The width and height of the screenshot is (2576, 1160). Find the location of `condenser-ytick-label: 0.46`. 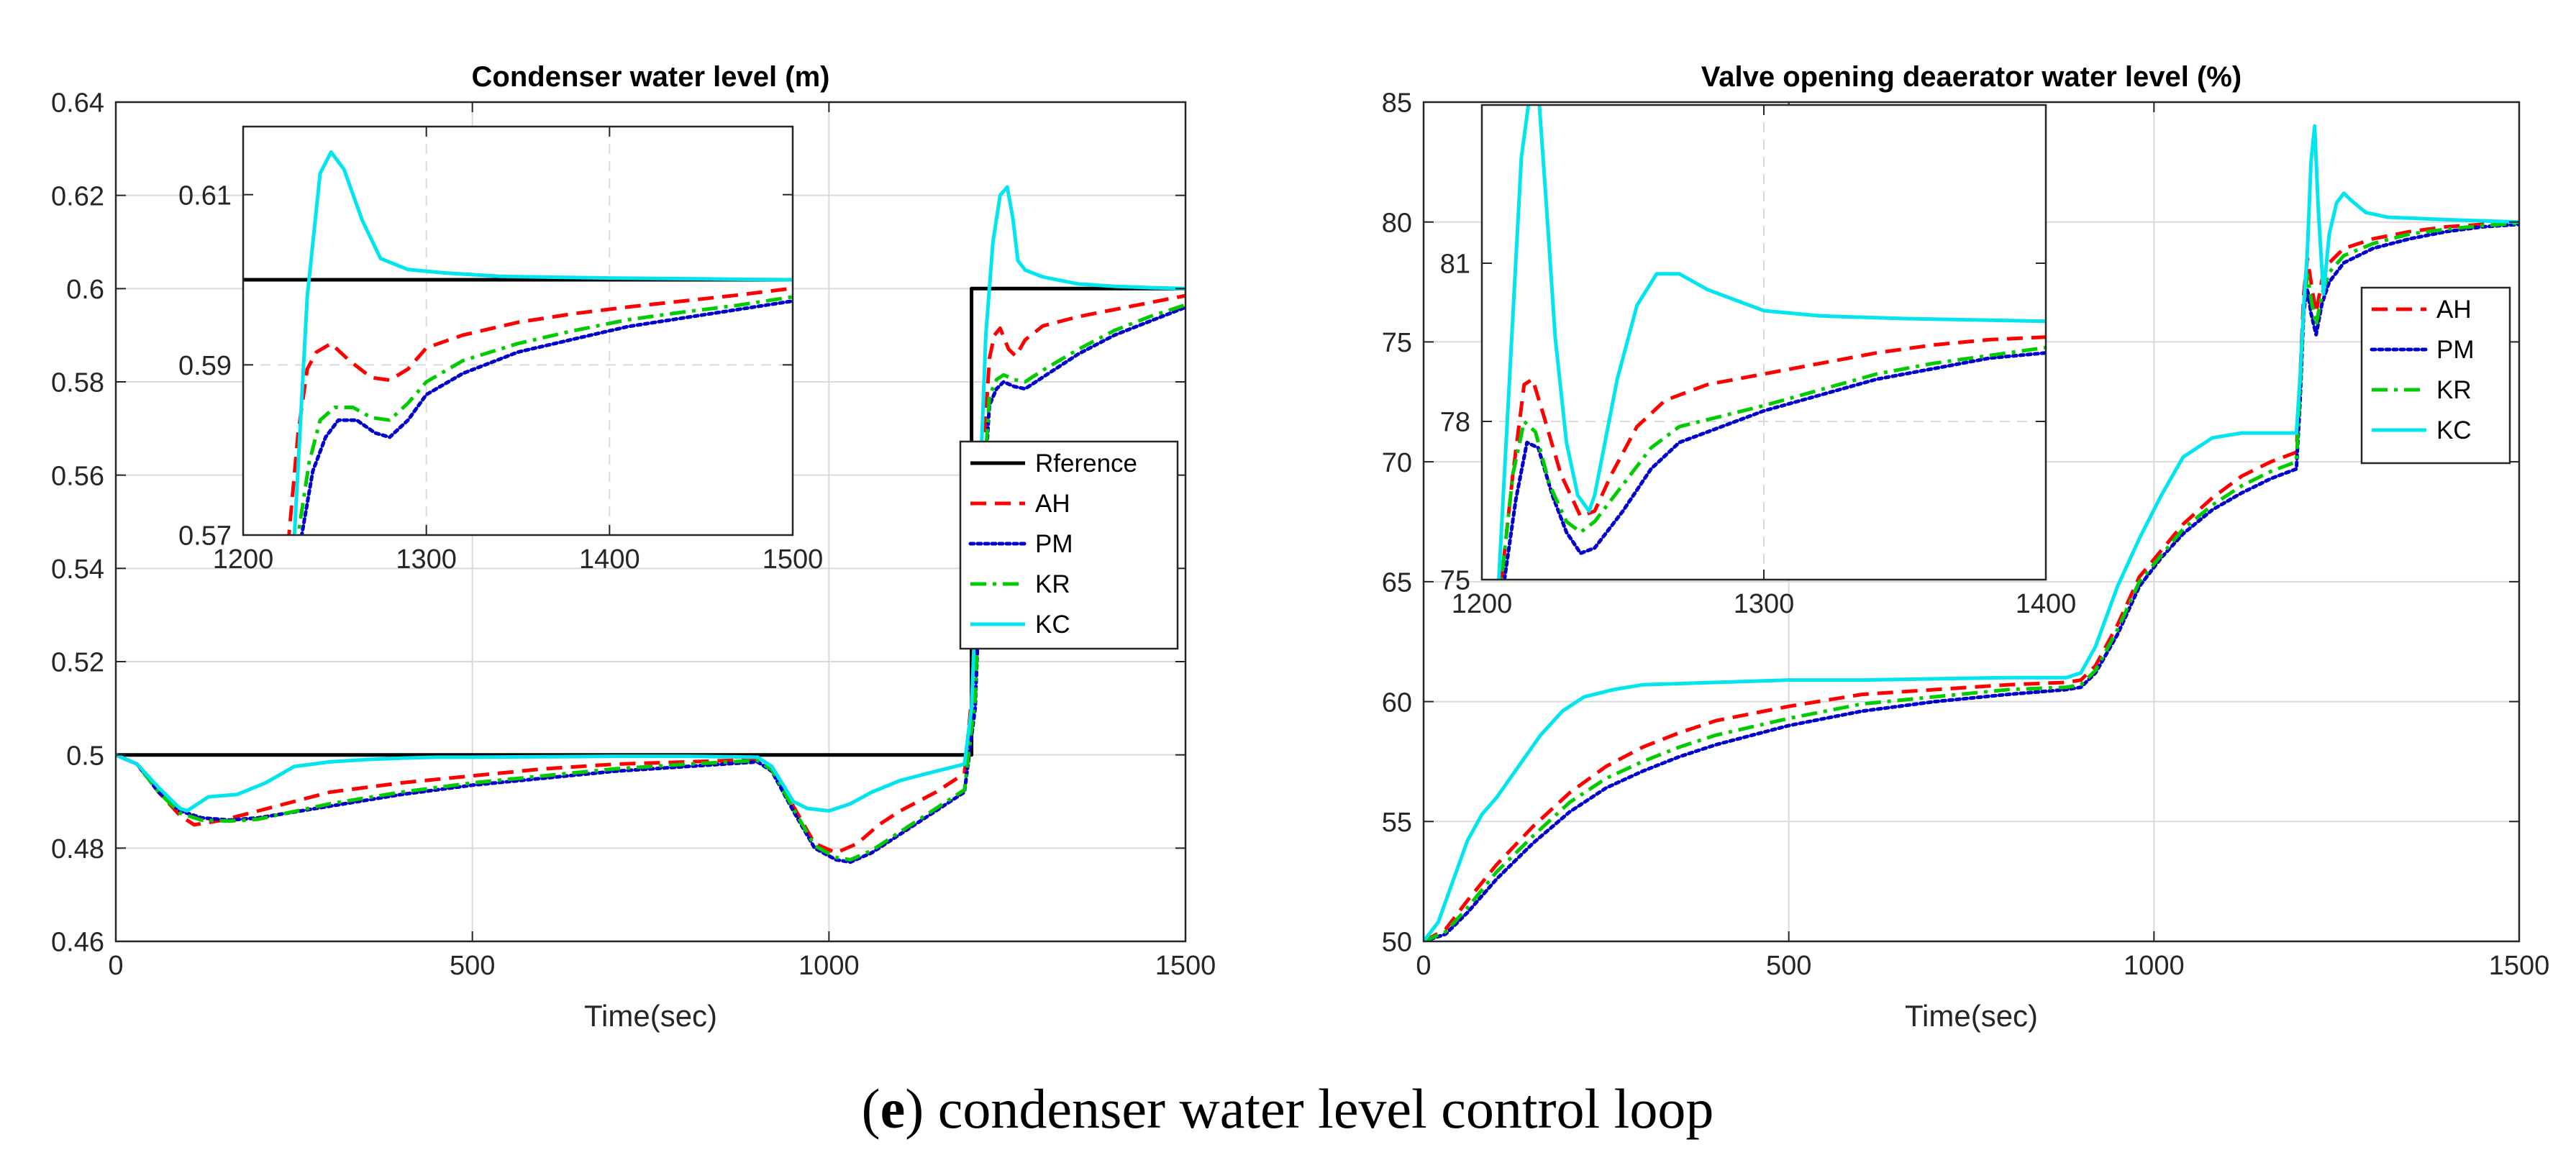

condenser-ytick-label: 0.46 is located at coordinates (77, 943).